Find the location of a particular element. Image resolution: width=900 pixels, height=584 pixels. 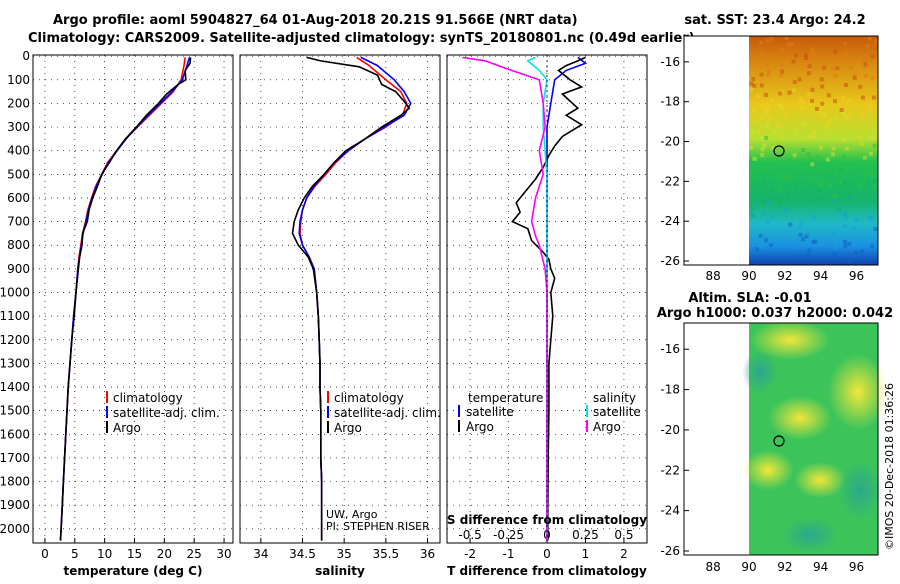

x-tick-label: 34.5 is located at coordinates (302, 554).